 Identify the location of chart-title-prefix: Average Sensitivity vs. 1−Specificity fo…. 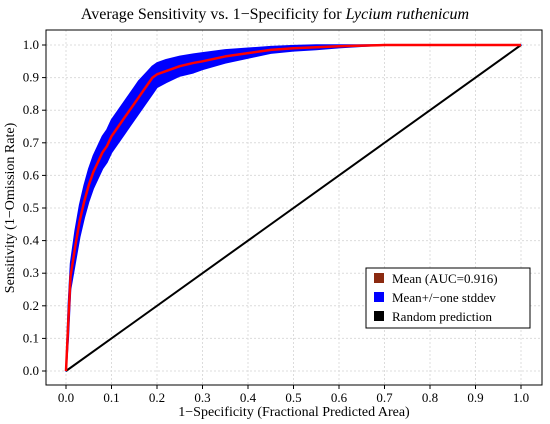
(213, 14).